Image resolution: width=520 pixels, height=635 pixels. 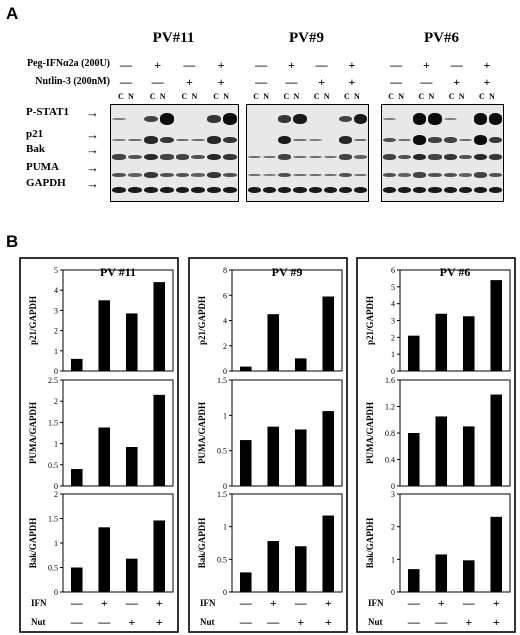 I want to click on nut-row-label: Nut, so click(x=375, y=622).